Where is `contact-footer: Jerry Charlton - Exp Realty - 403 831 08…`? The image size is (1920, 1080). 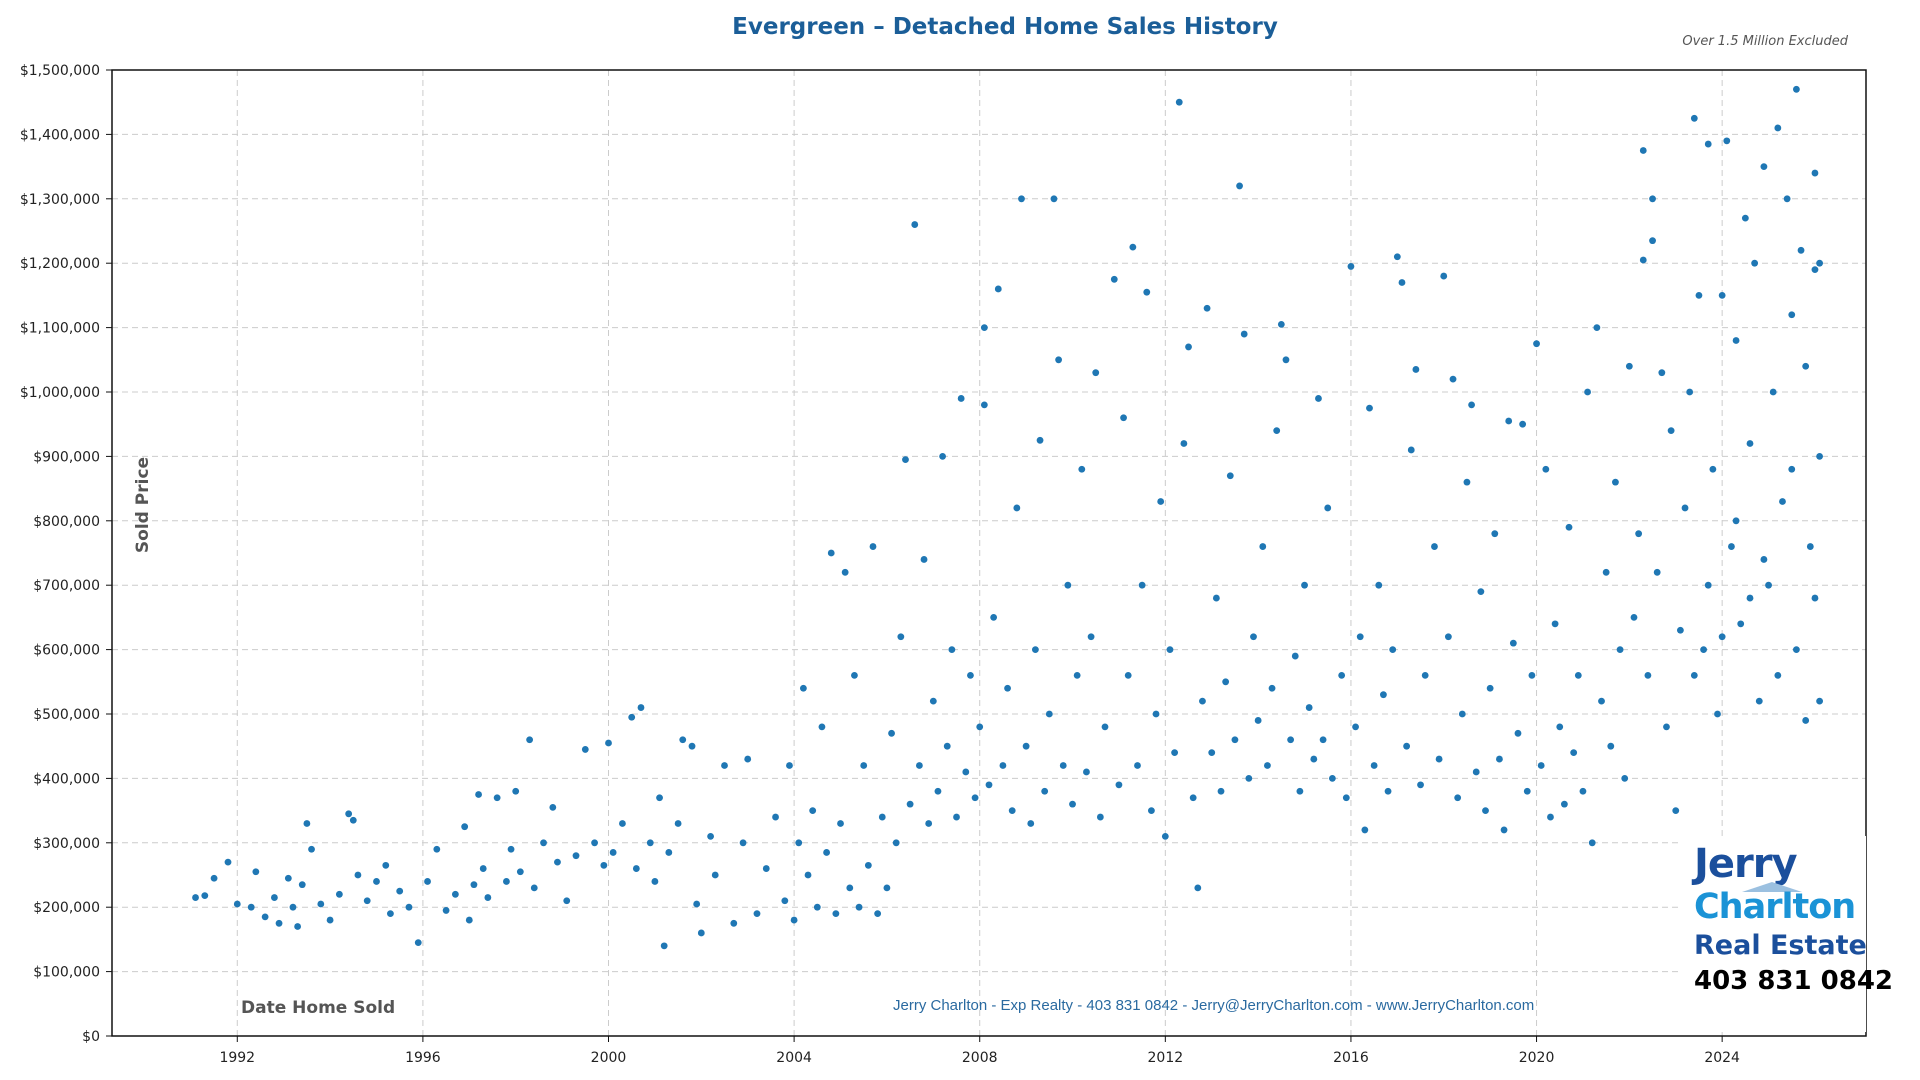 contact-footer: Jerry Charlton - Exp Realty - 403 831 08… is located at coordinates (1214, 1005).